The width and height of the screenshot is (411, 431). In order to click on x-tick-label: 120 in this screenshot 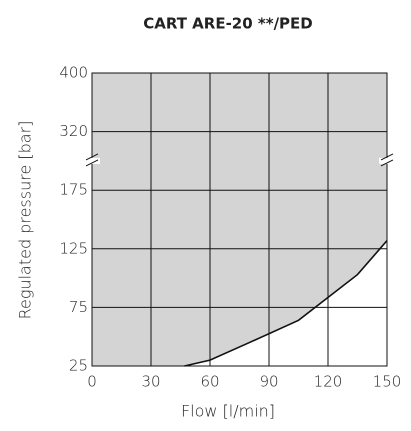, I will do `click(328, 382)`.